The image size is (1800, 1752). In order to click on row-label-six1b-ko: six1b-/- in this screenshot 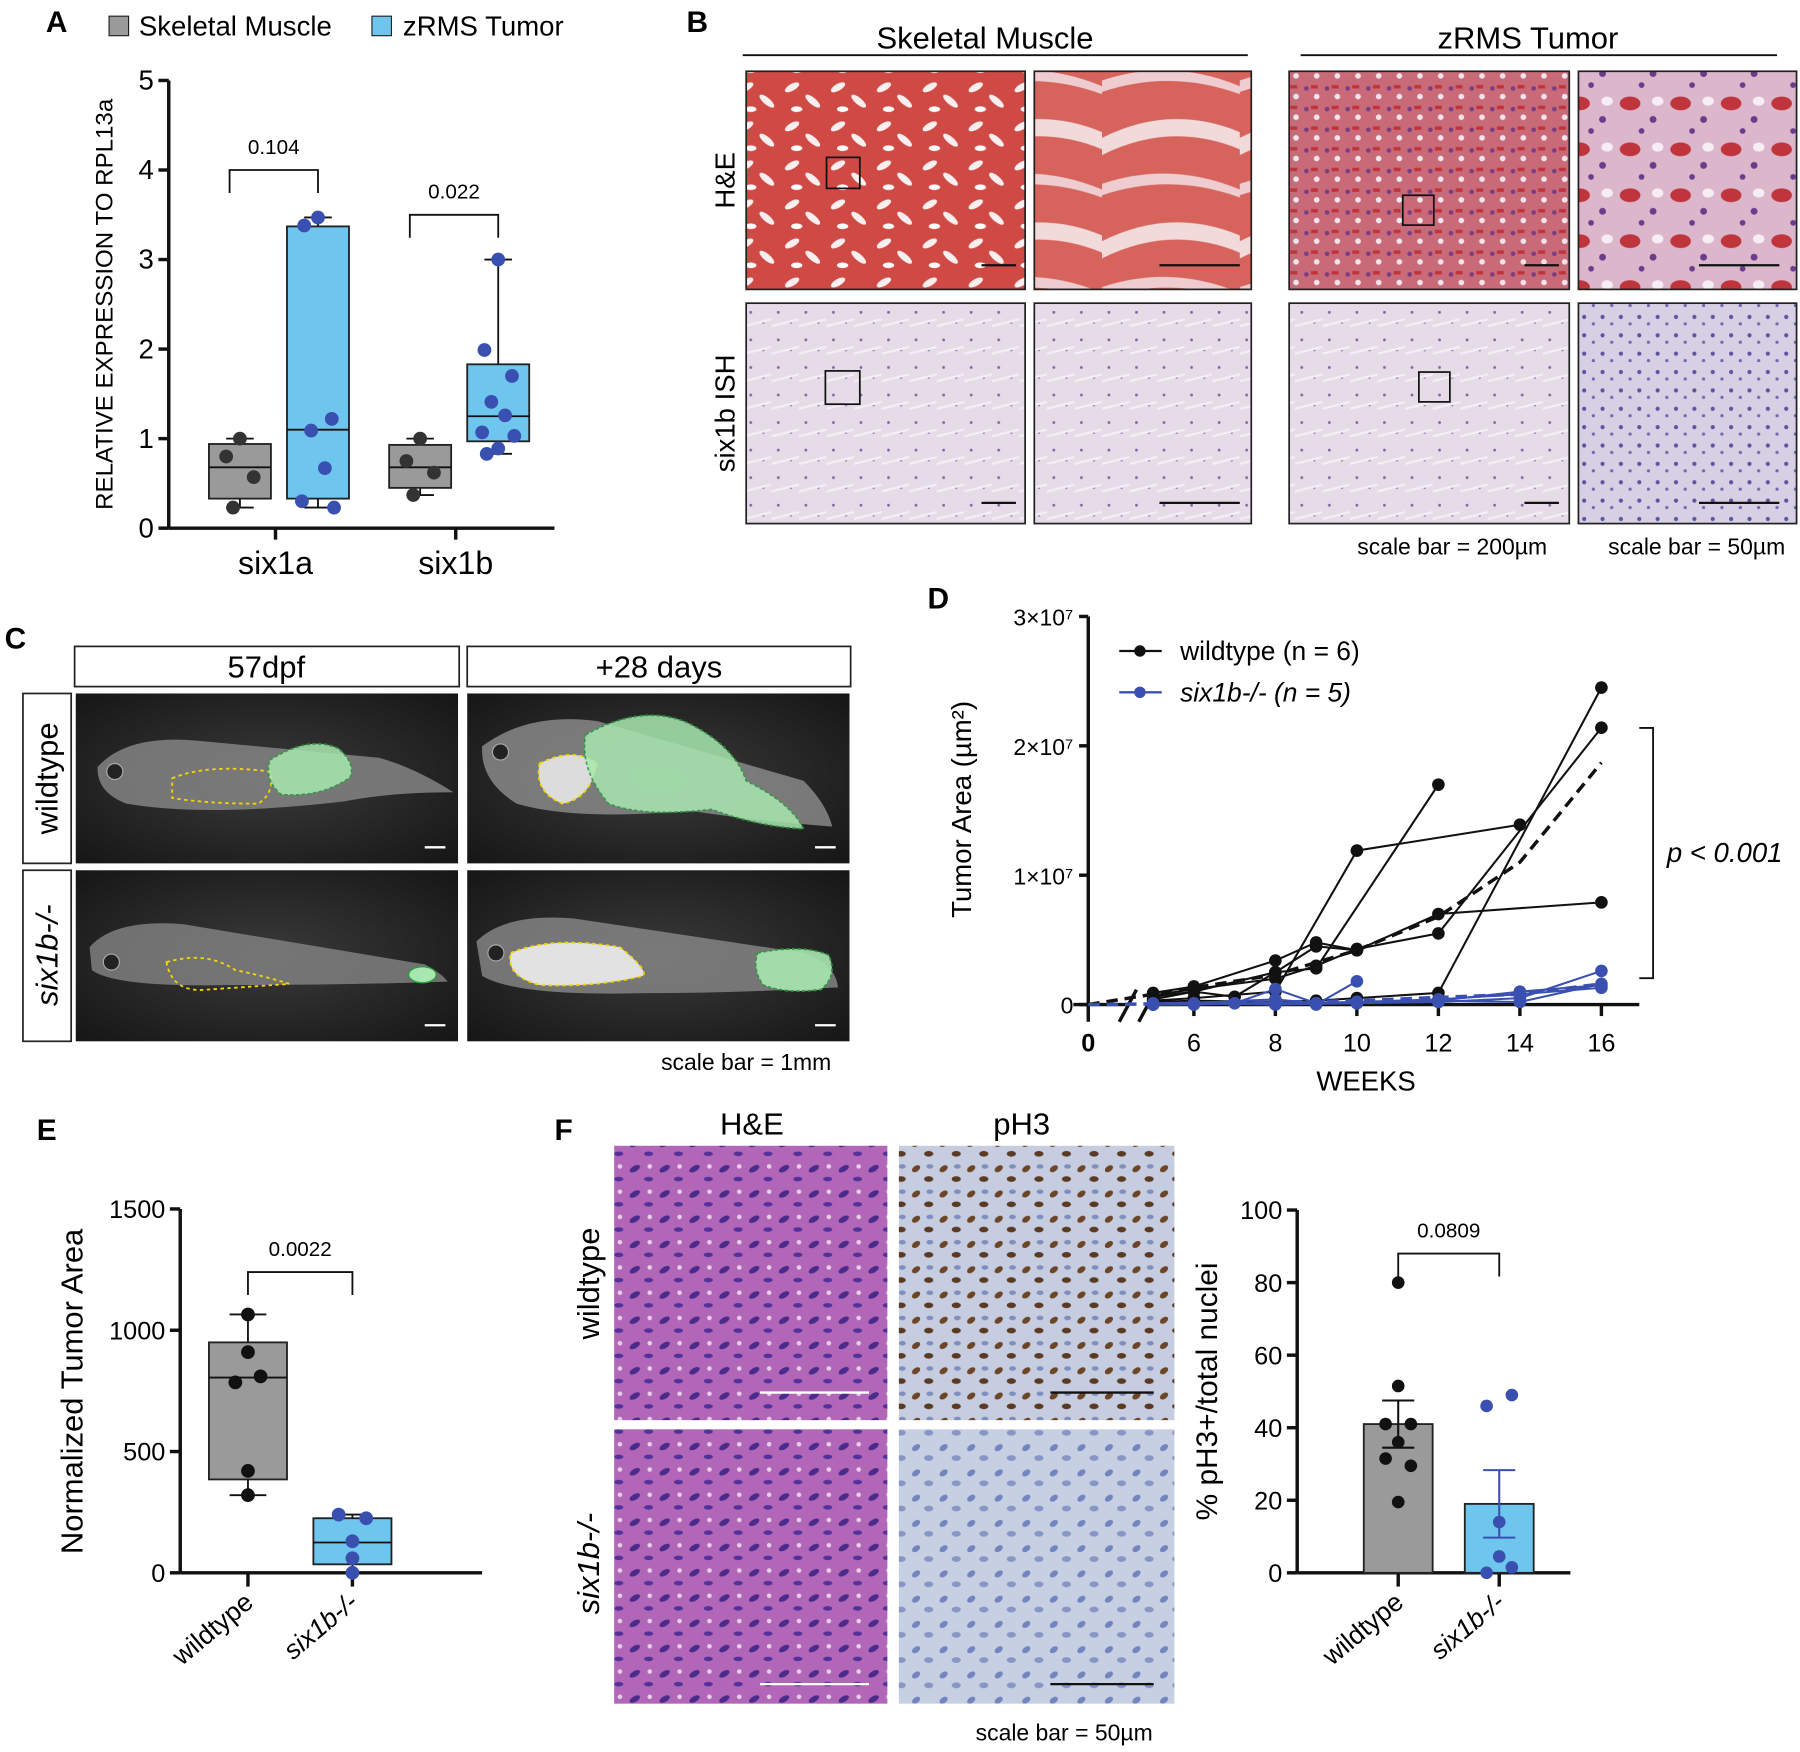, I will do `click(588, 1564)`.